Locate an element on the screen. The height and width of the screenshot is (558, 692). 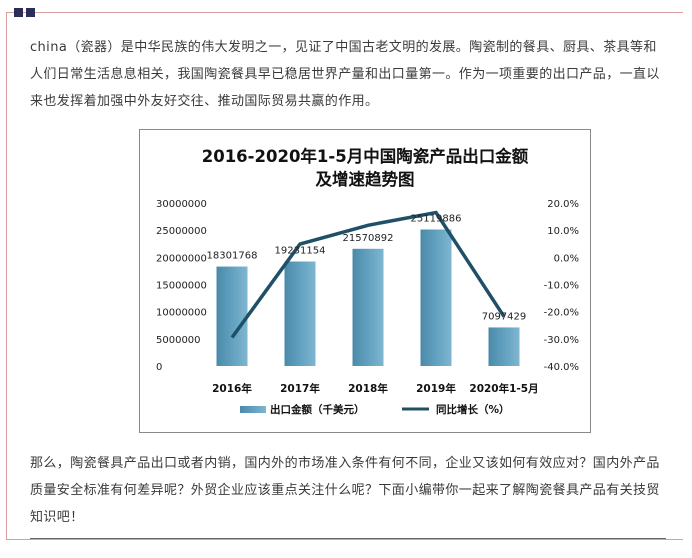
chart-title-line2: 及增速趋势图 is located at coordinates (365, 179).